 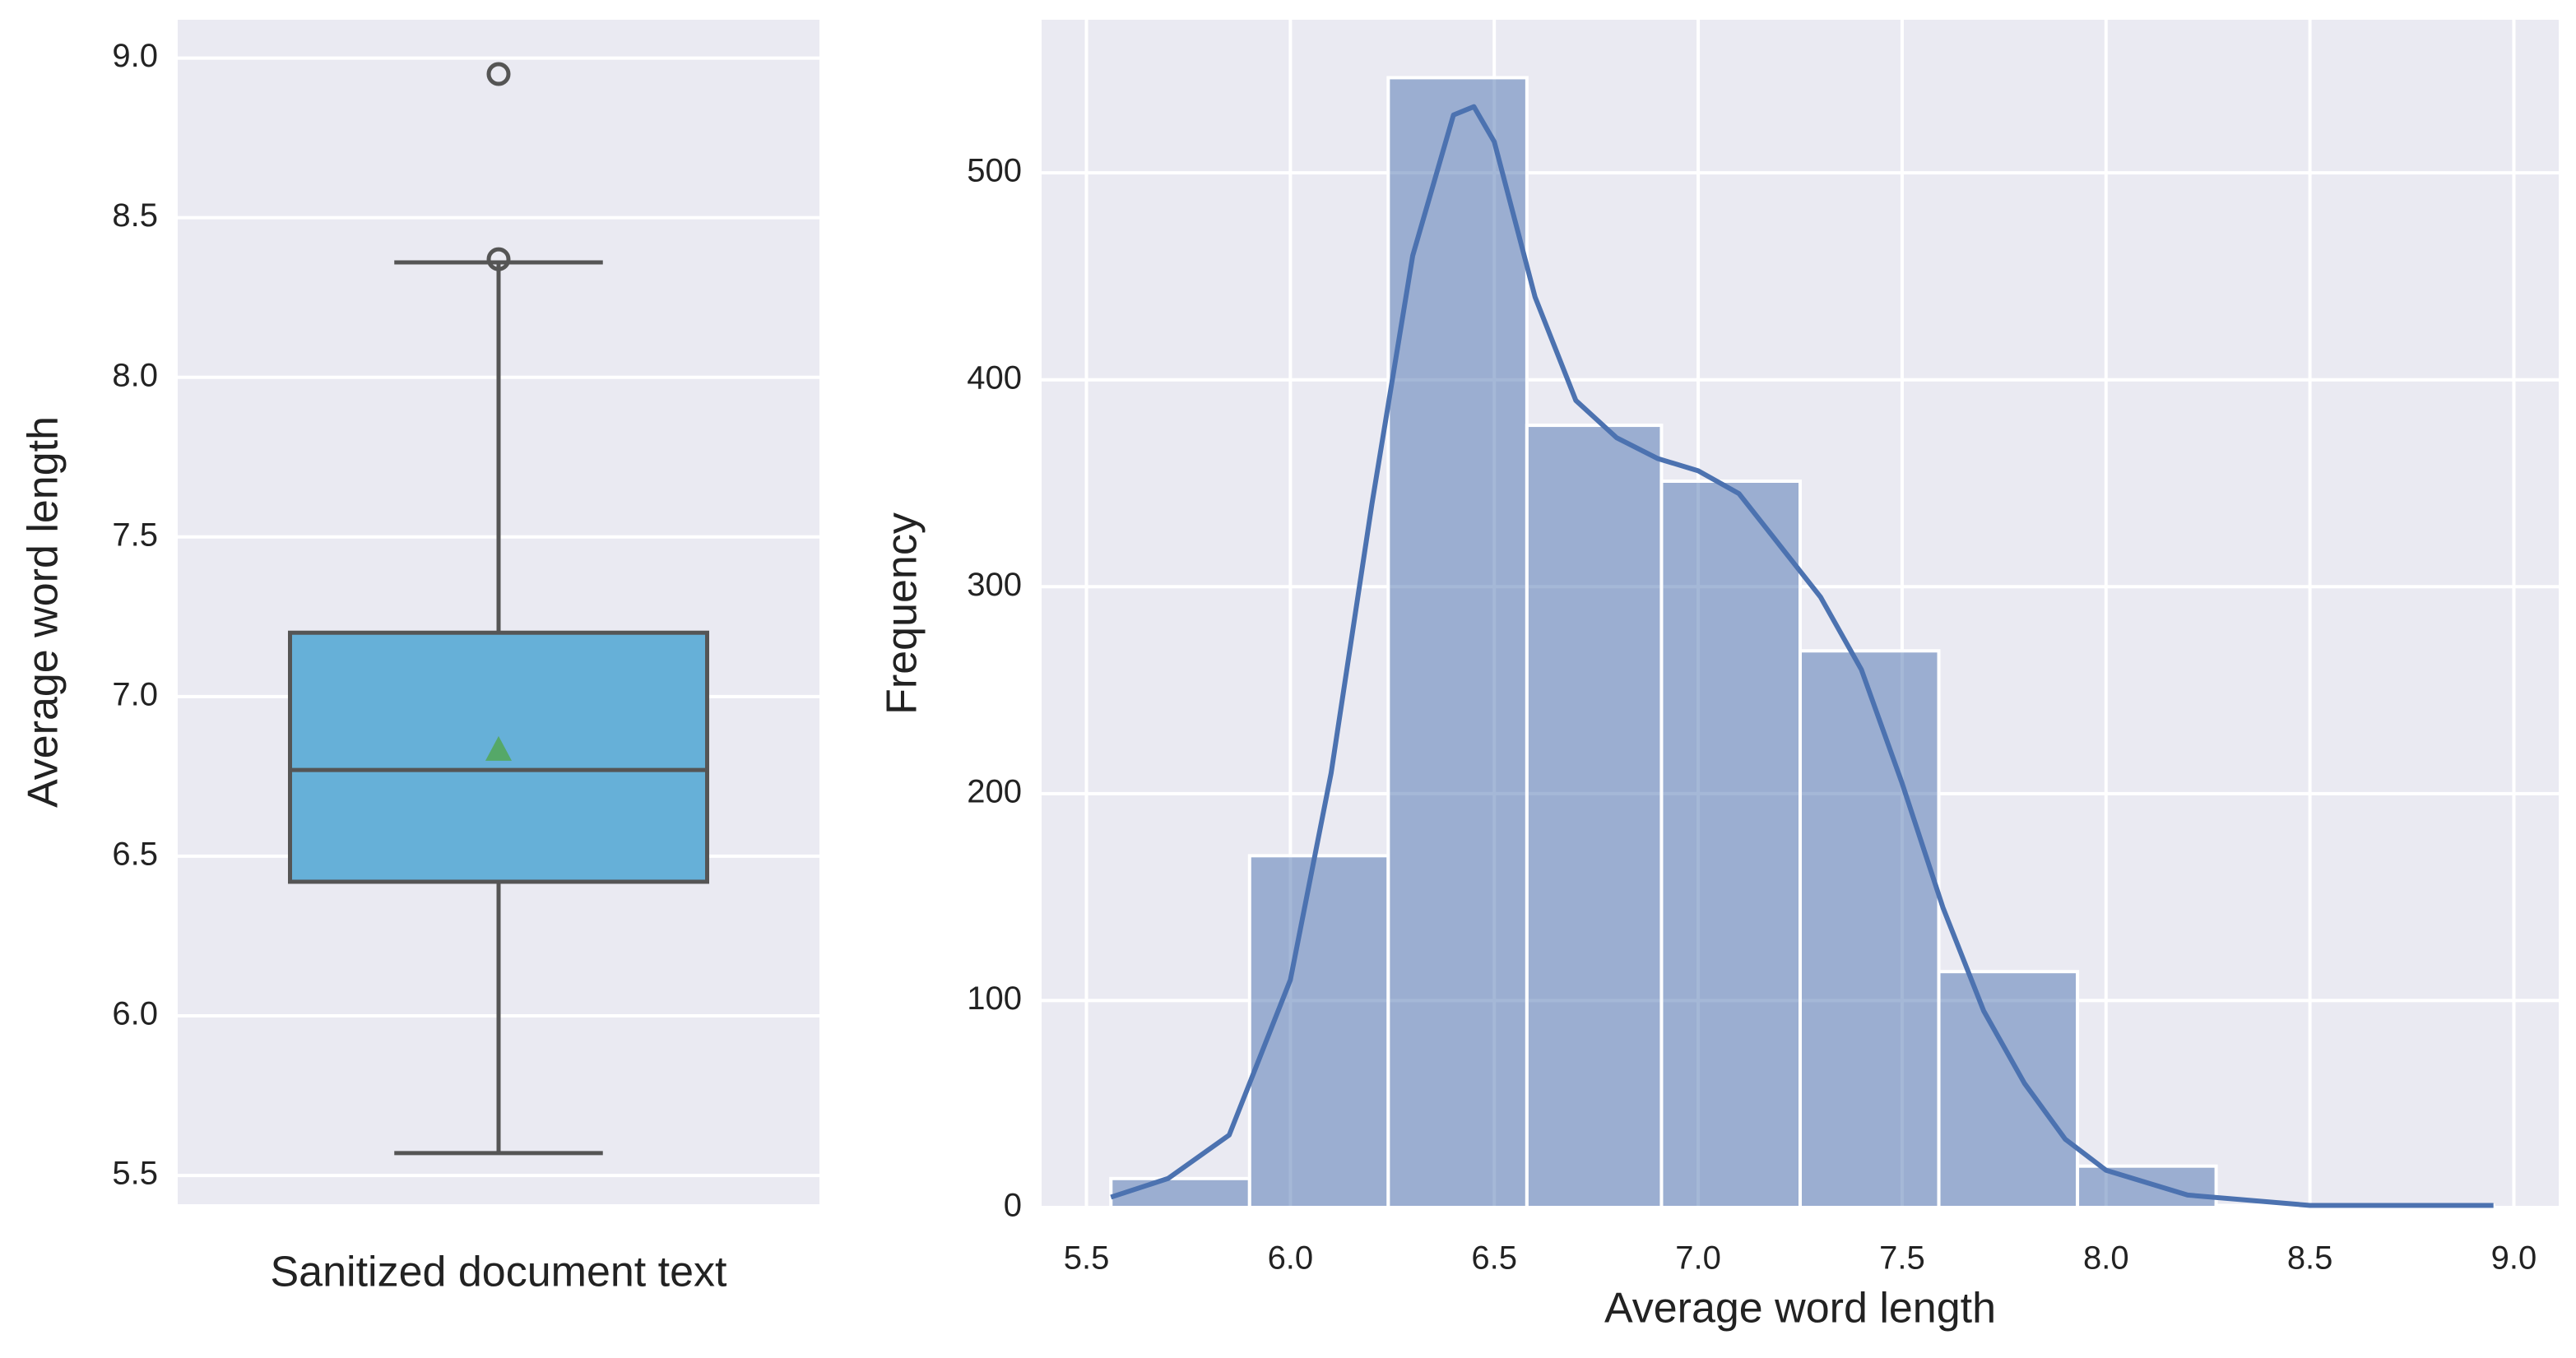 What do you see at coordinates (1087, 1258) in the screenshot?
I see `x-tick-label: 5.5` at bounding box center [1087, 1258].